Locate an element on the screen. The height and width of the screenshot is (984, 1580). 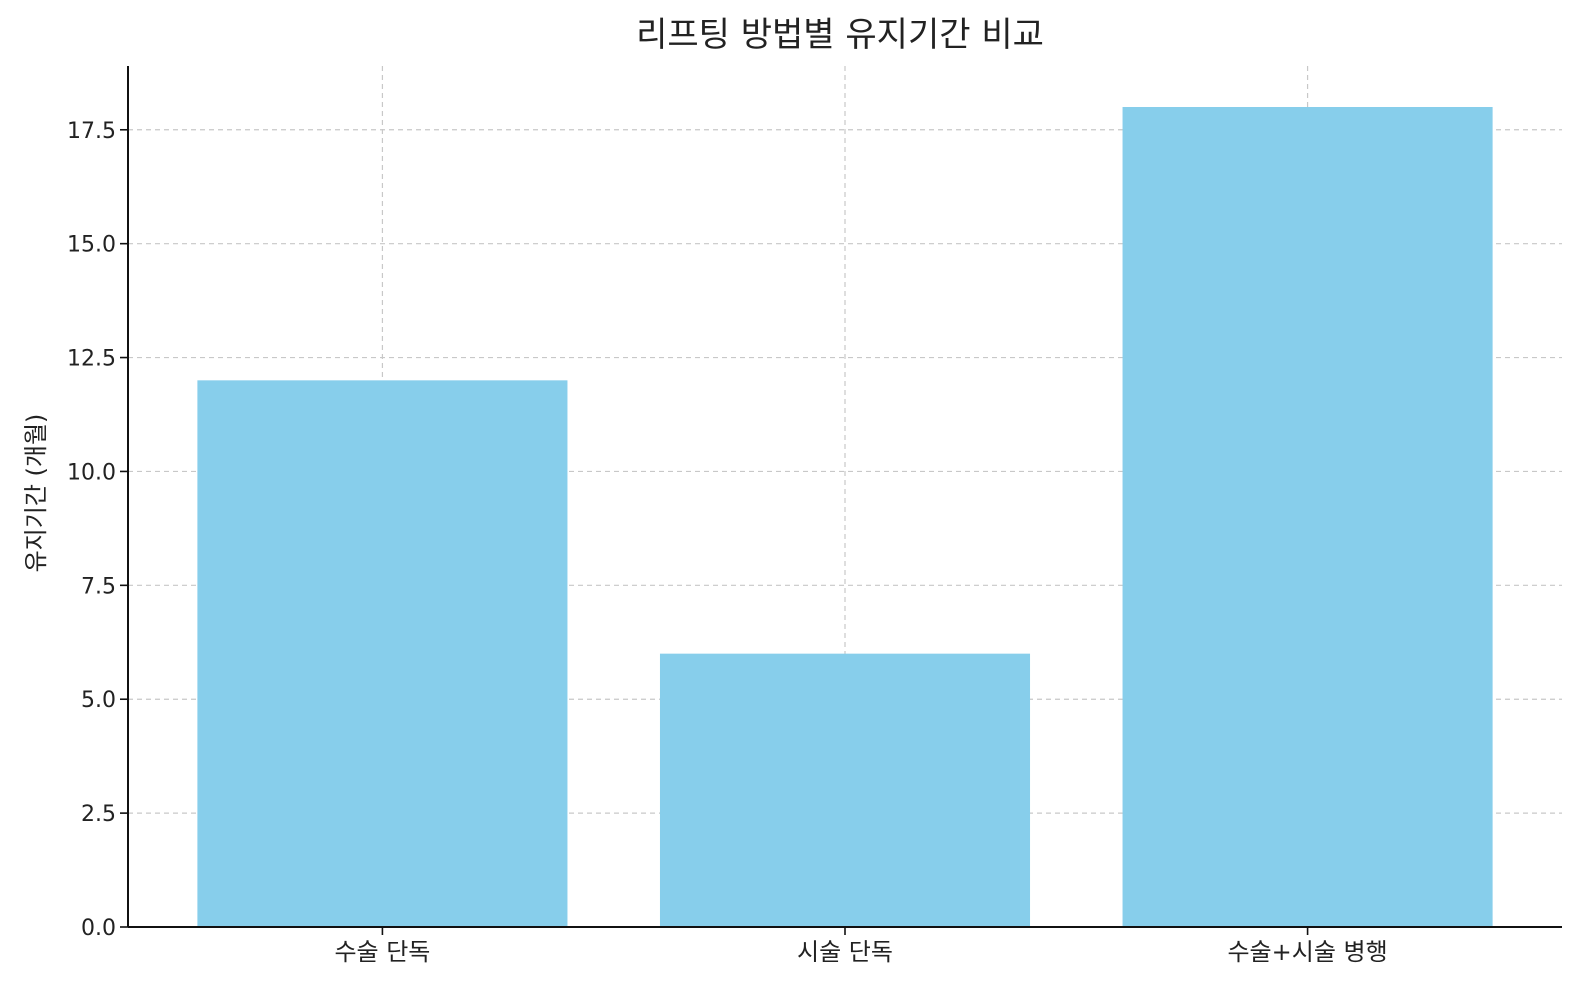
chart-title: 리프팅 방법별 유지기간 비교 is located at coordinates (840, 35).